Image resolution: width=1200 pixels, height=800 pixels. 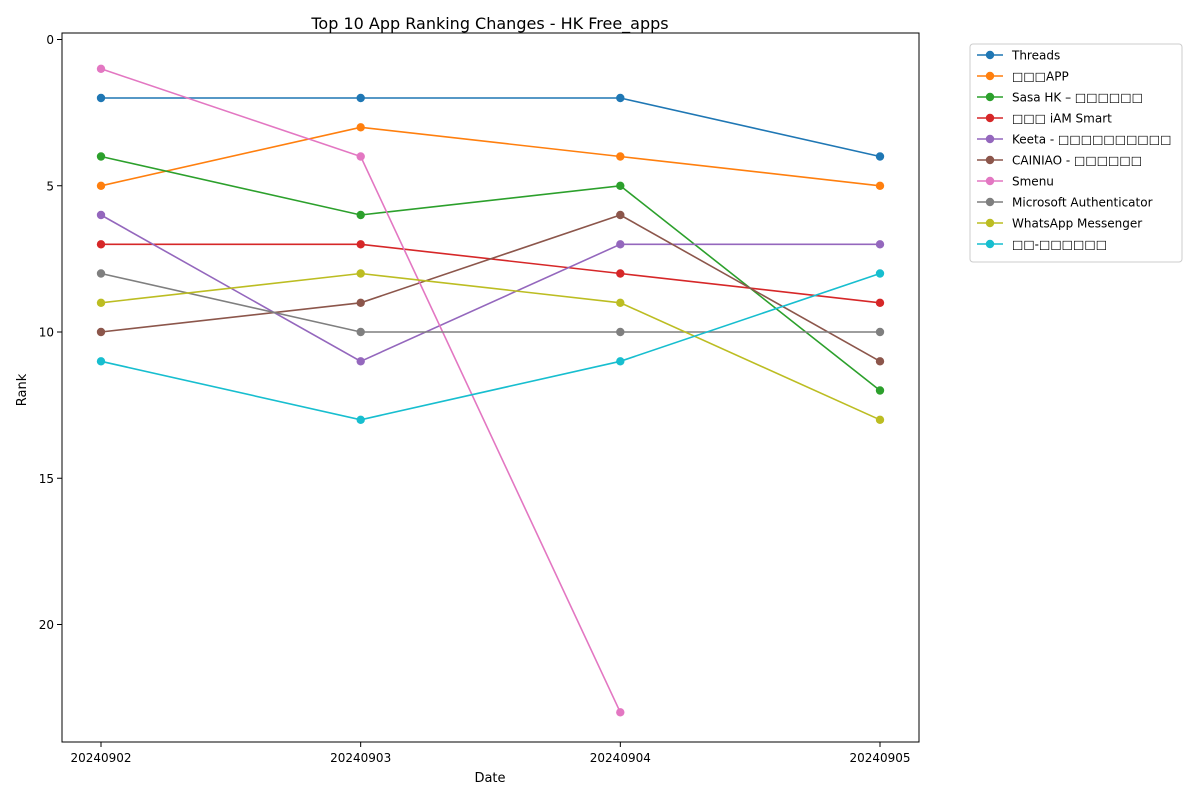 I want to click on x-axis: 20240902 20240903 20240904 20240905, so click(x=490, y=753).